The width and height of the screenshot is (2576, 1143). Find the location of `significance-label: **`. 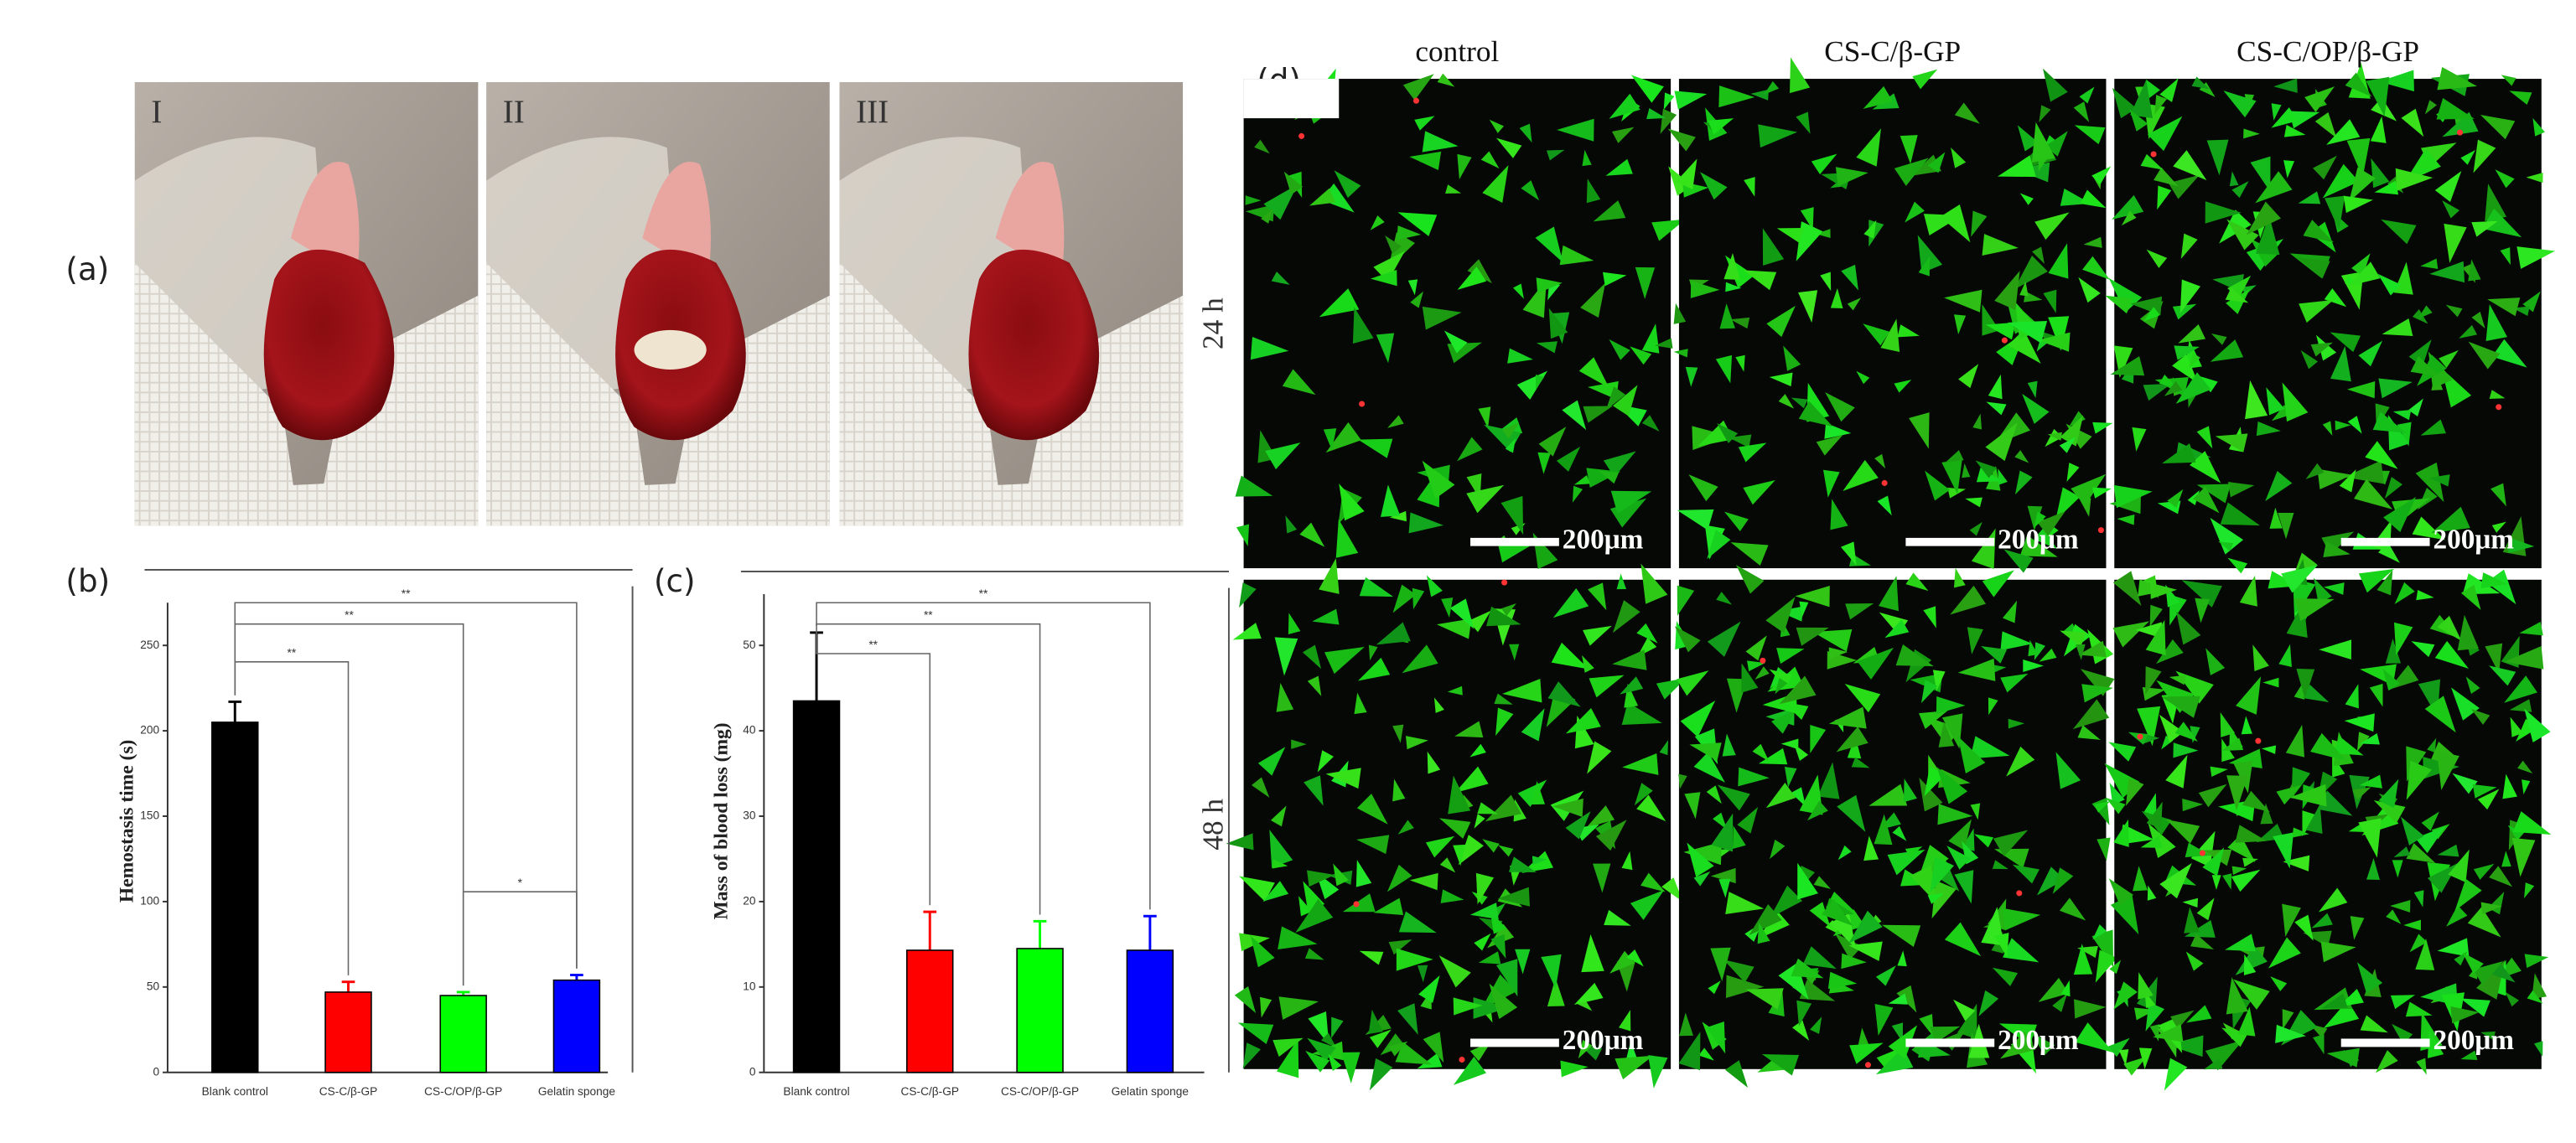

significance-label: ** is located at coordinates (406, 594).